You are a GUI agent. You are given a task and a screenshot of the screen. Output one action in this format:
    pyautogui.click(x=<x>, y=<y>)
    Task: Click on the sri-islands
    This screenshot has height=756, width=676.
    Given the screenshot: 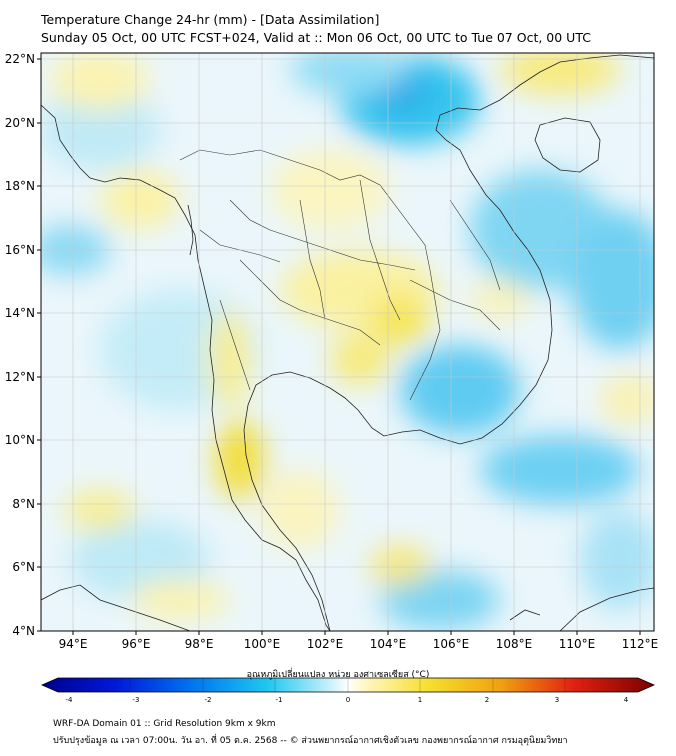 What is the action you would take?
    pyautogui.click(x=525, y=615)
    